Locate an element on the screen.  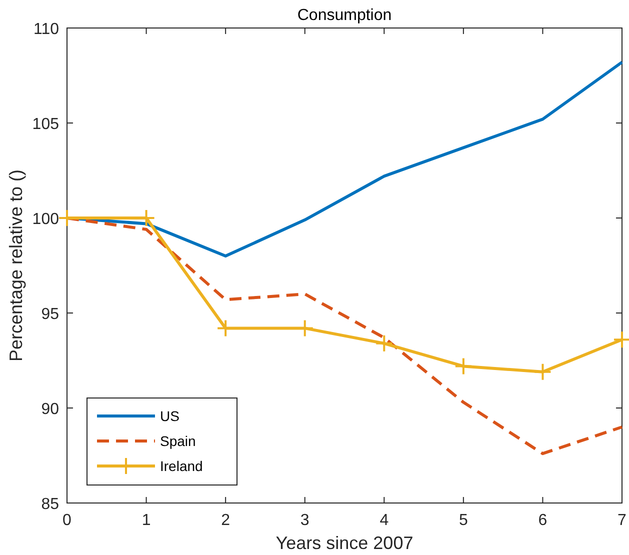
x-tick-label: 1 is located at coordinates (146, 520).